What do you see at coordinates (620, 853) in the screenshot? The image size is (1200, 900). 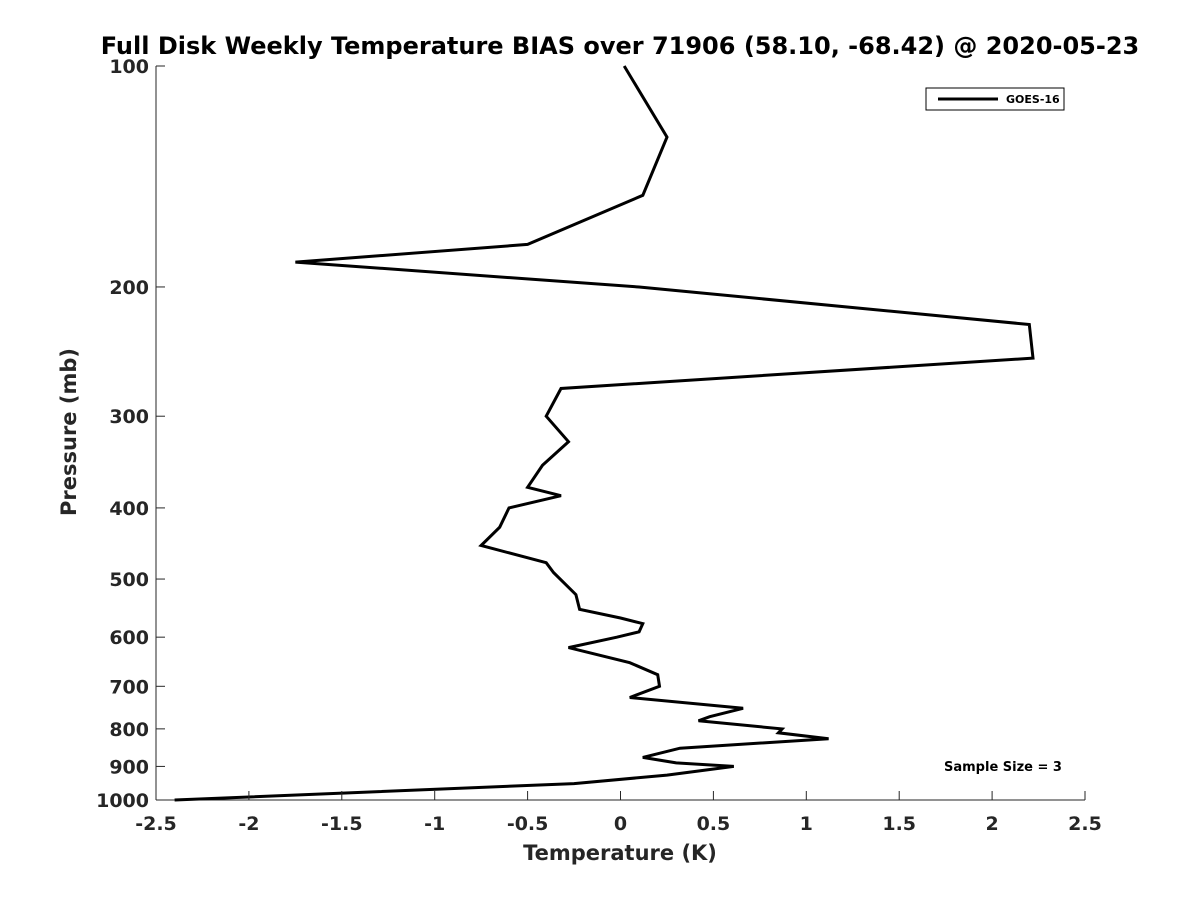 I see `x-axis-label: Temperature (K)` at bounding box center [620, 853].